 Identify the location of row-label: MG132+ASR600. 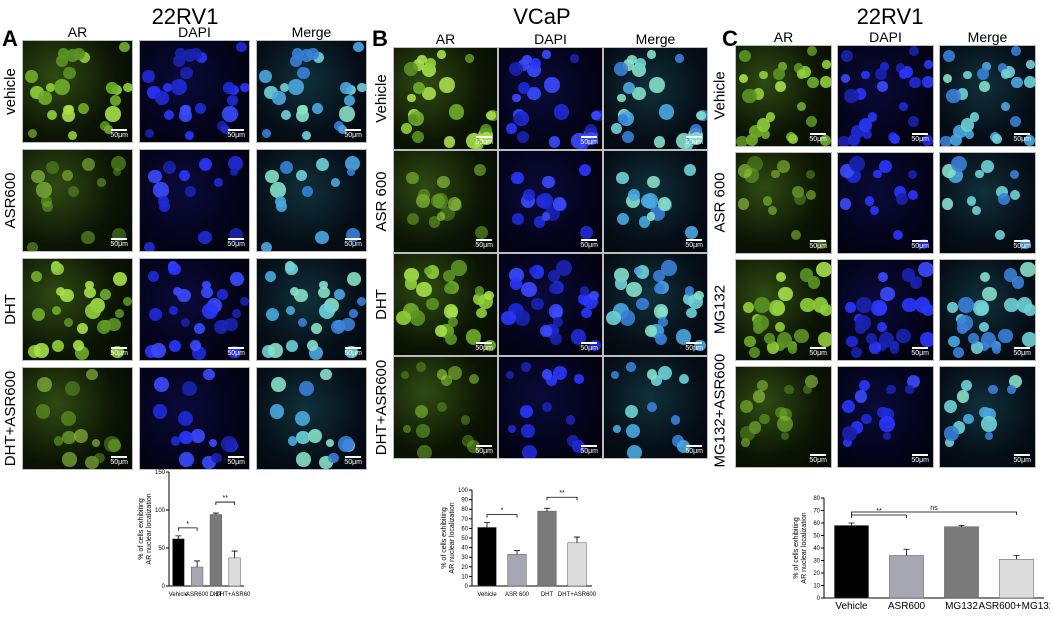
(720, 410).